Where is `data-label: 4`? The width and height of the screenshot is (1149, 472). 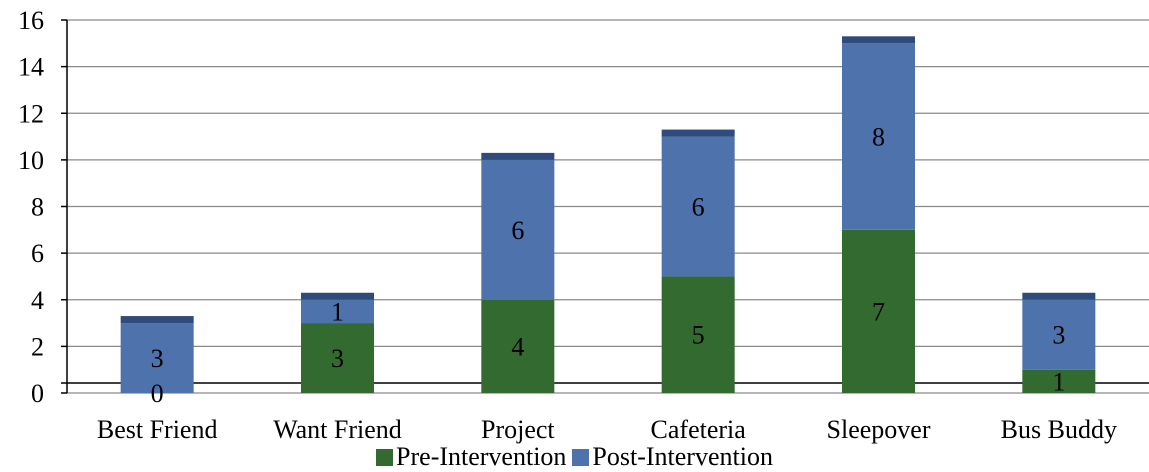 data-label: 4 is located at coordinates (517, 346).